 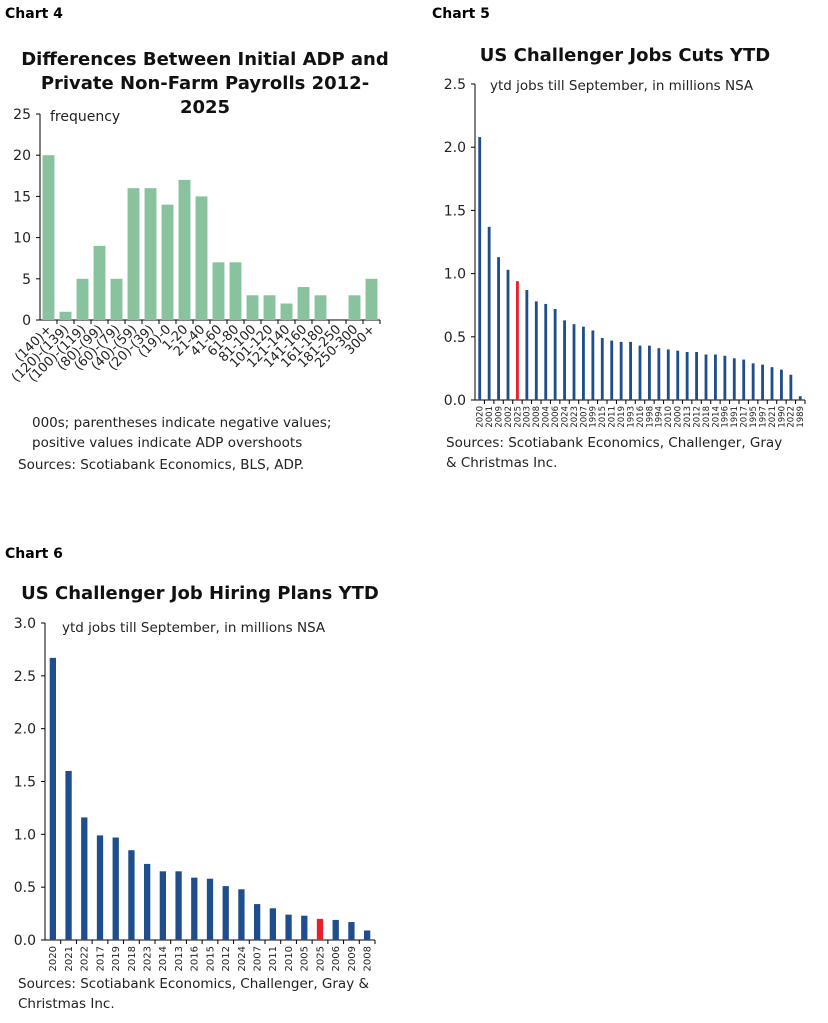 I want to click on c5-bar-1998, so click(x=649, y=372).